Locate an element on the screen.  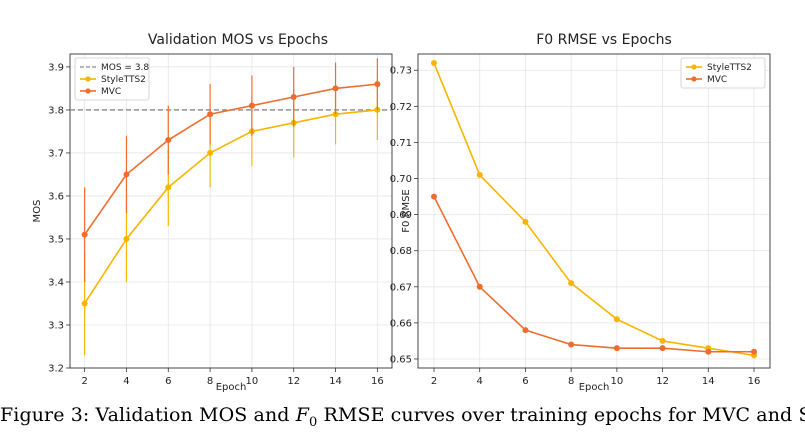
y-axis-label: F0 RMSE is located at coordinates (406, 211).